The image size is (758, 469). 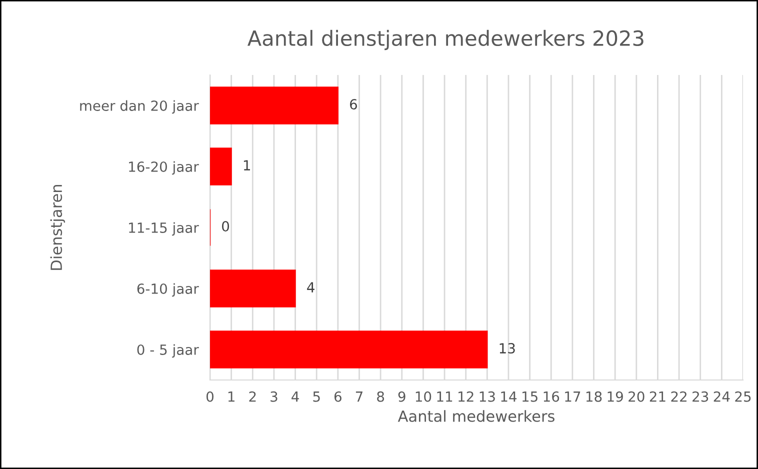 What do you see at coordinates (310, 287) in the screenshot?
I see `data-label: 4` at bounding box center [310, 287].